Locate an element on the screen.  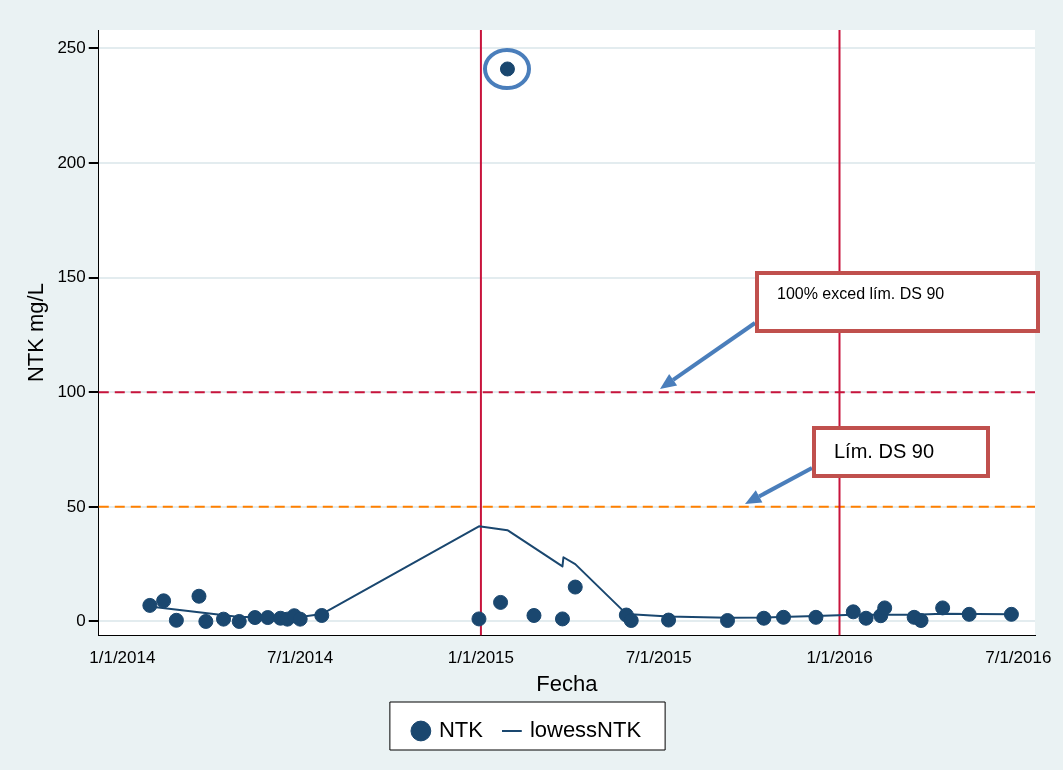
y-tick-label: 250 is located at coordinates (71, 48).